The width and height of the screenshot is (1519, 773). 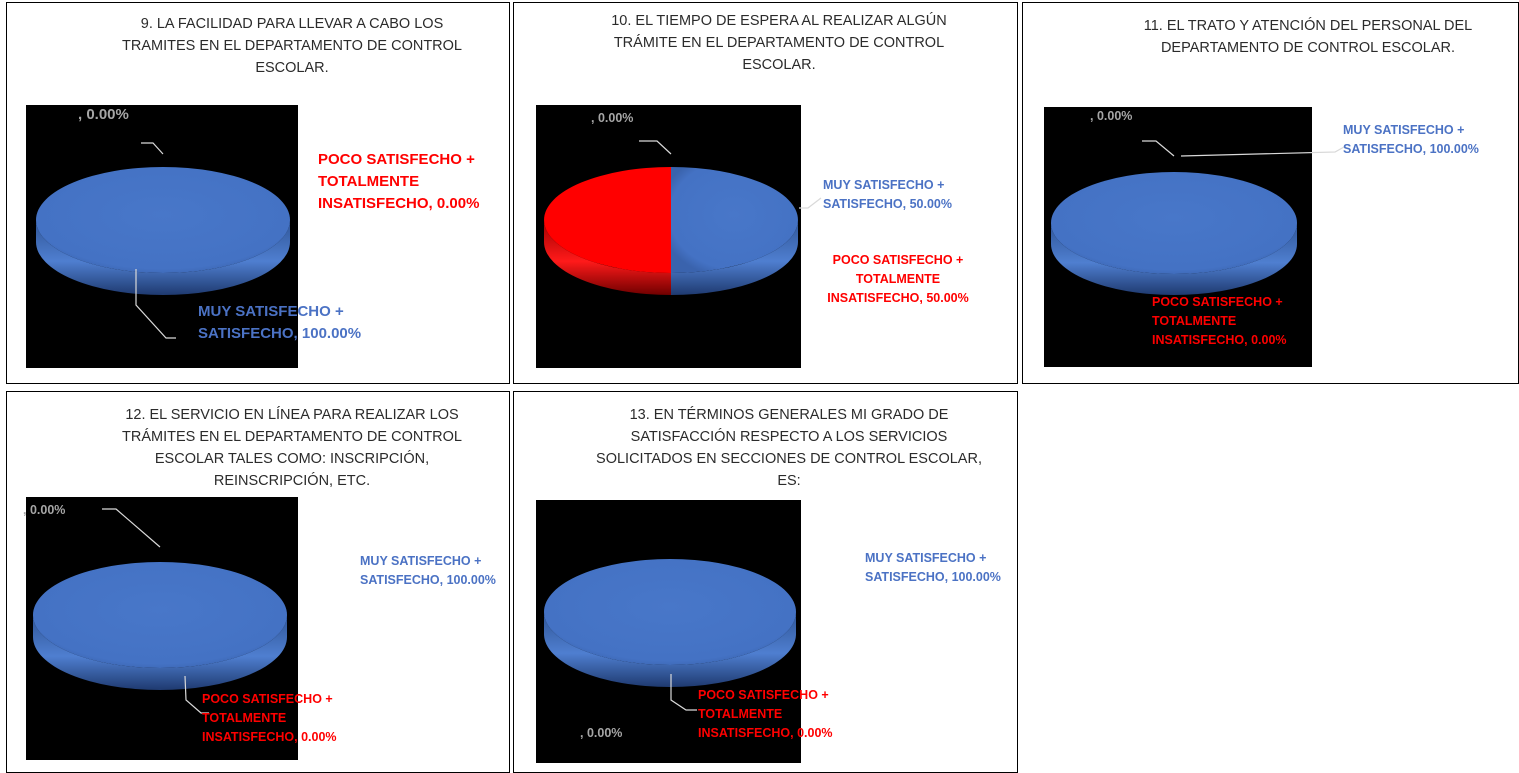 I want to click on chart-title-line: 11. EL TRATO Y ATENCIÓN DEL PERSONAL DEL, so click(x=1308, y=26).